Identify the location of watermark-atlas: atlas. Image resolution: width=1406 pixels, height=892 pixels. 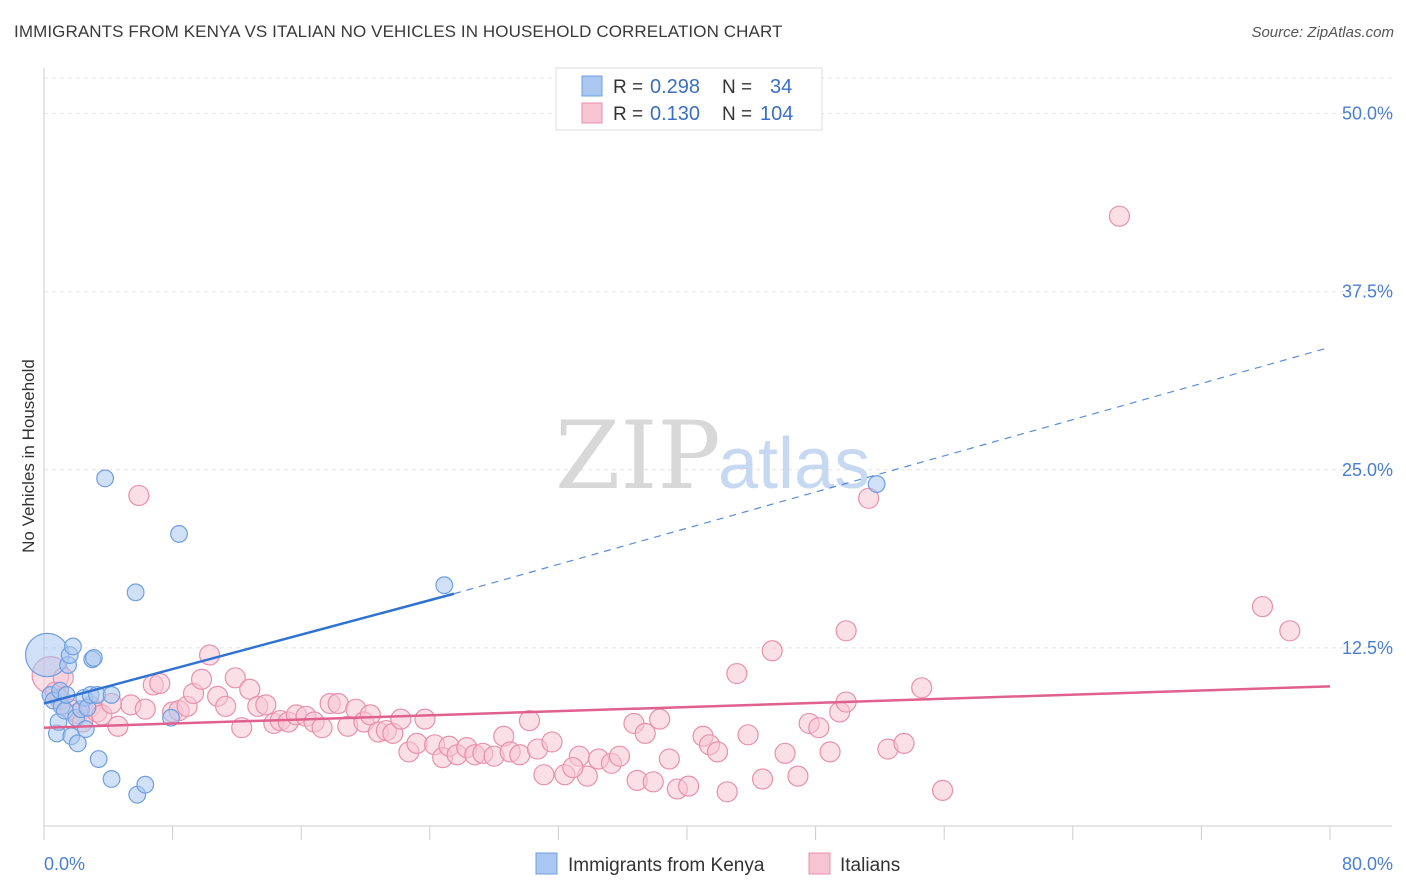
(794, 464).